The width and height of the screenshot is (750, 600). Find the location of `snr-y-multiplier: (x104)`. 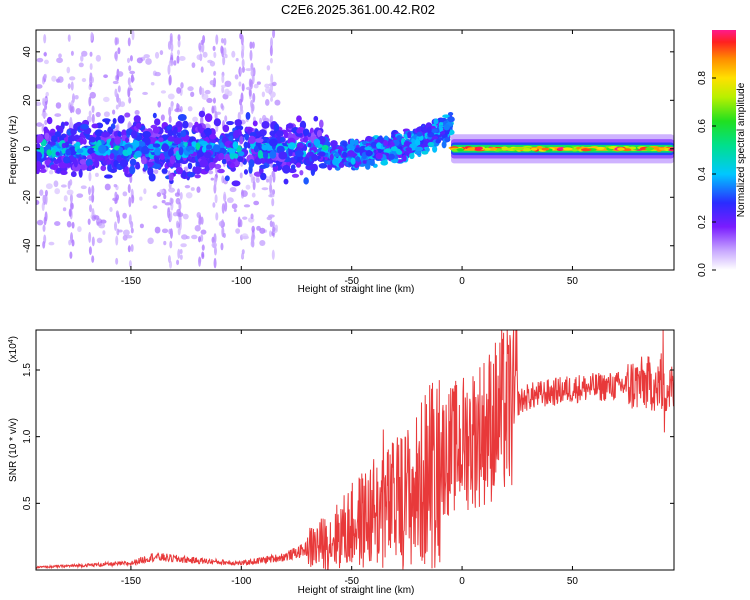

snr-y-multiplier: (x104) is located at coordinates (14, 349).